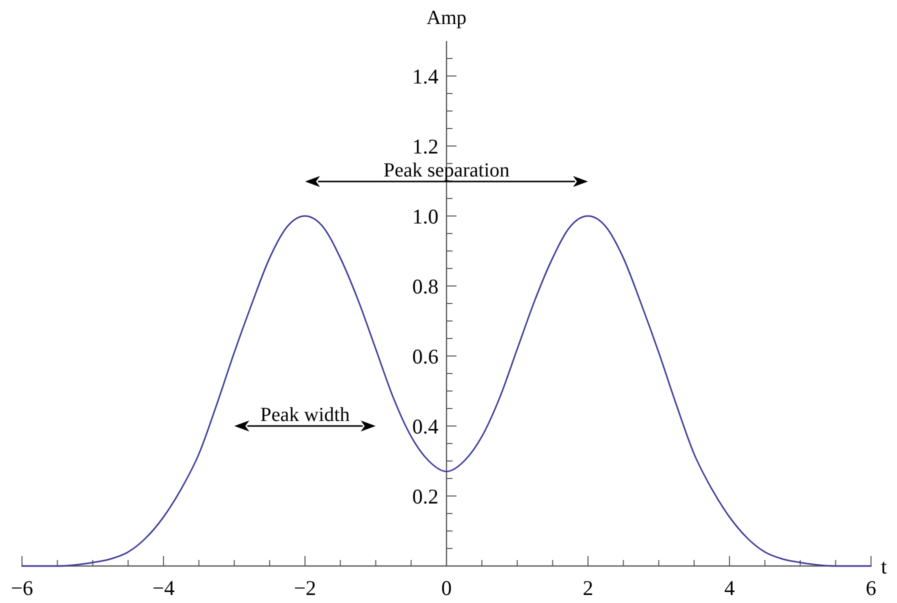  I want to click on x-axis-title: t, so click(884, 566).